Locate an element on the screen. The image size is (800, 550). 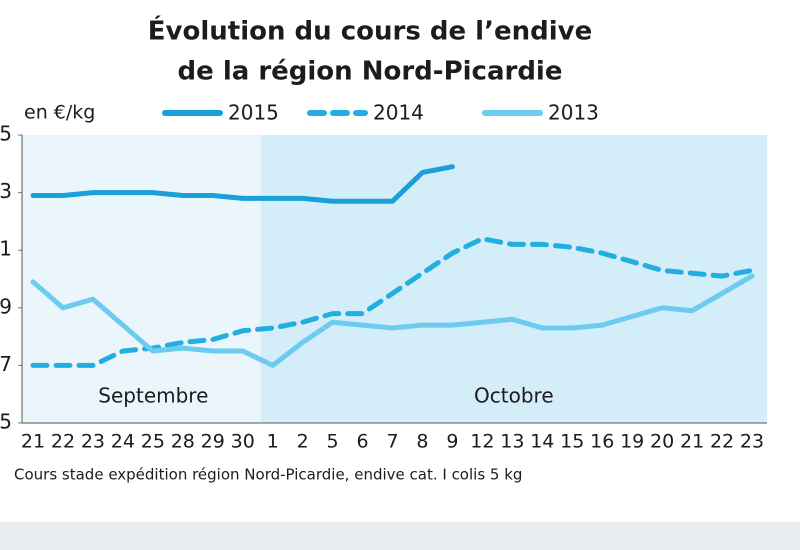
series-line is located at coordinates (242, 184).